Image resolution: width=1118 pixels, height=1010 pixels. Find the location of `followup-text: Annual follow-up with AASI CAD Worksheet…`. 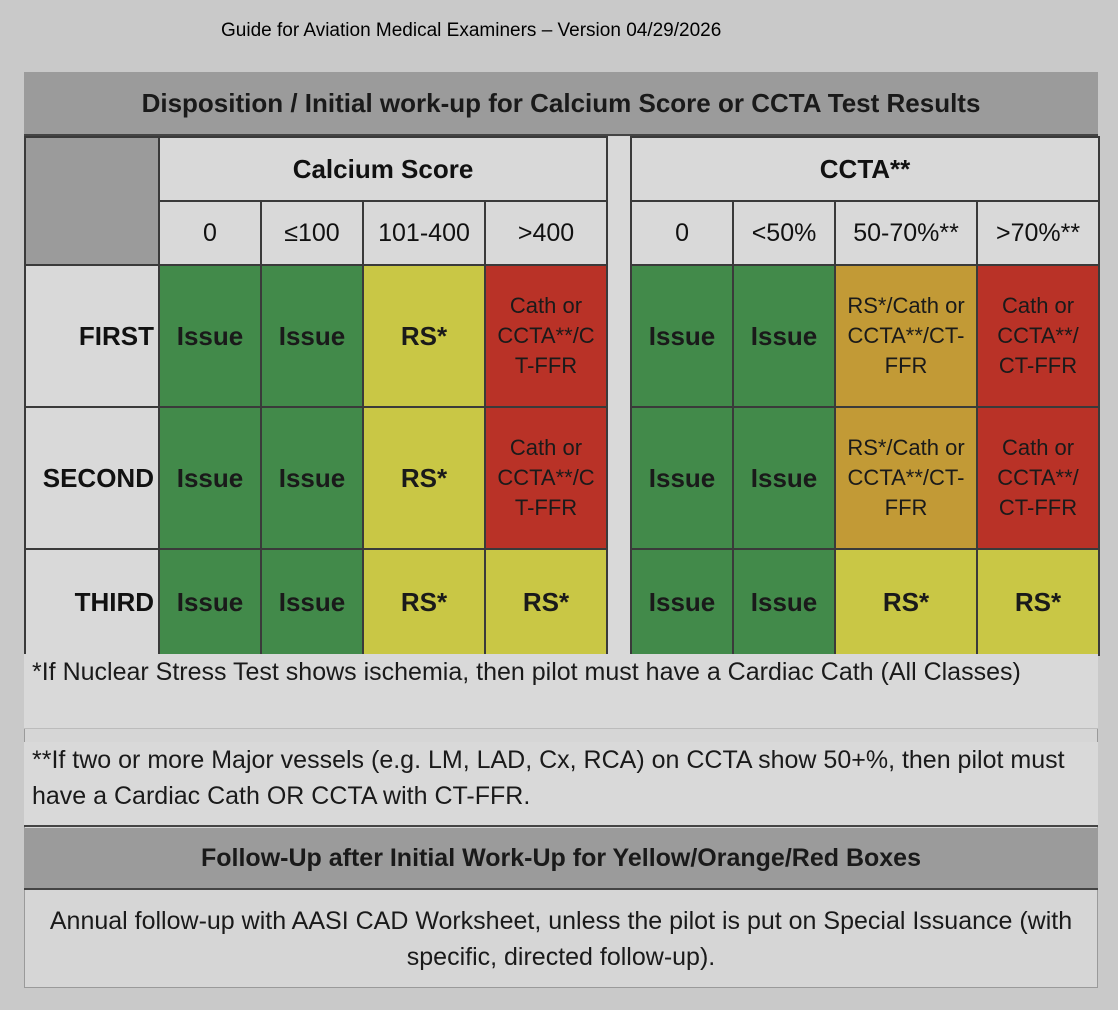

followup-text: Annual follow-up with AASI CAD Worksheet… is located at coordinates (561, 939).